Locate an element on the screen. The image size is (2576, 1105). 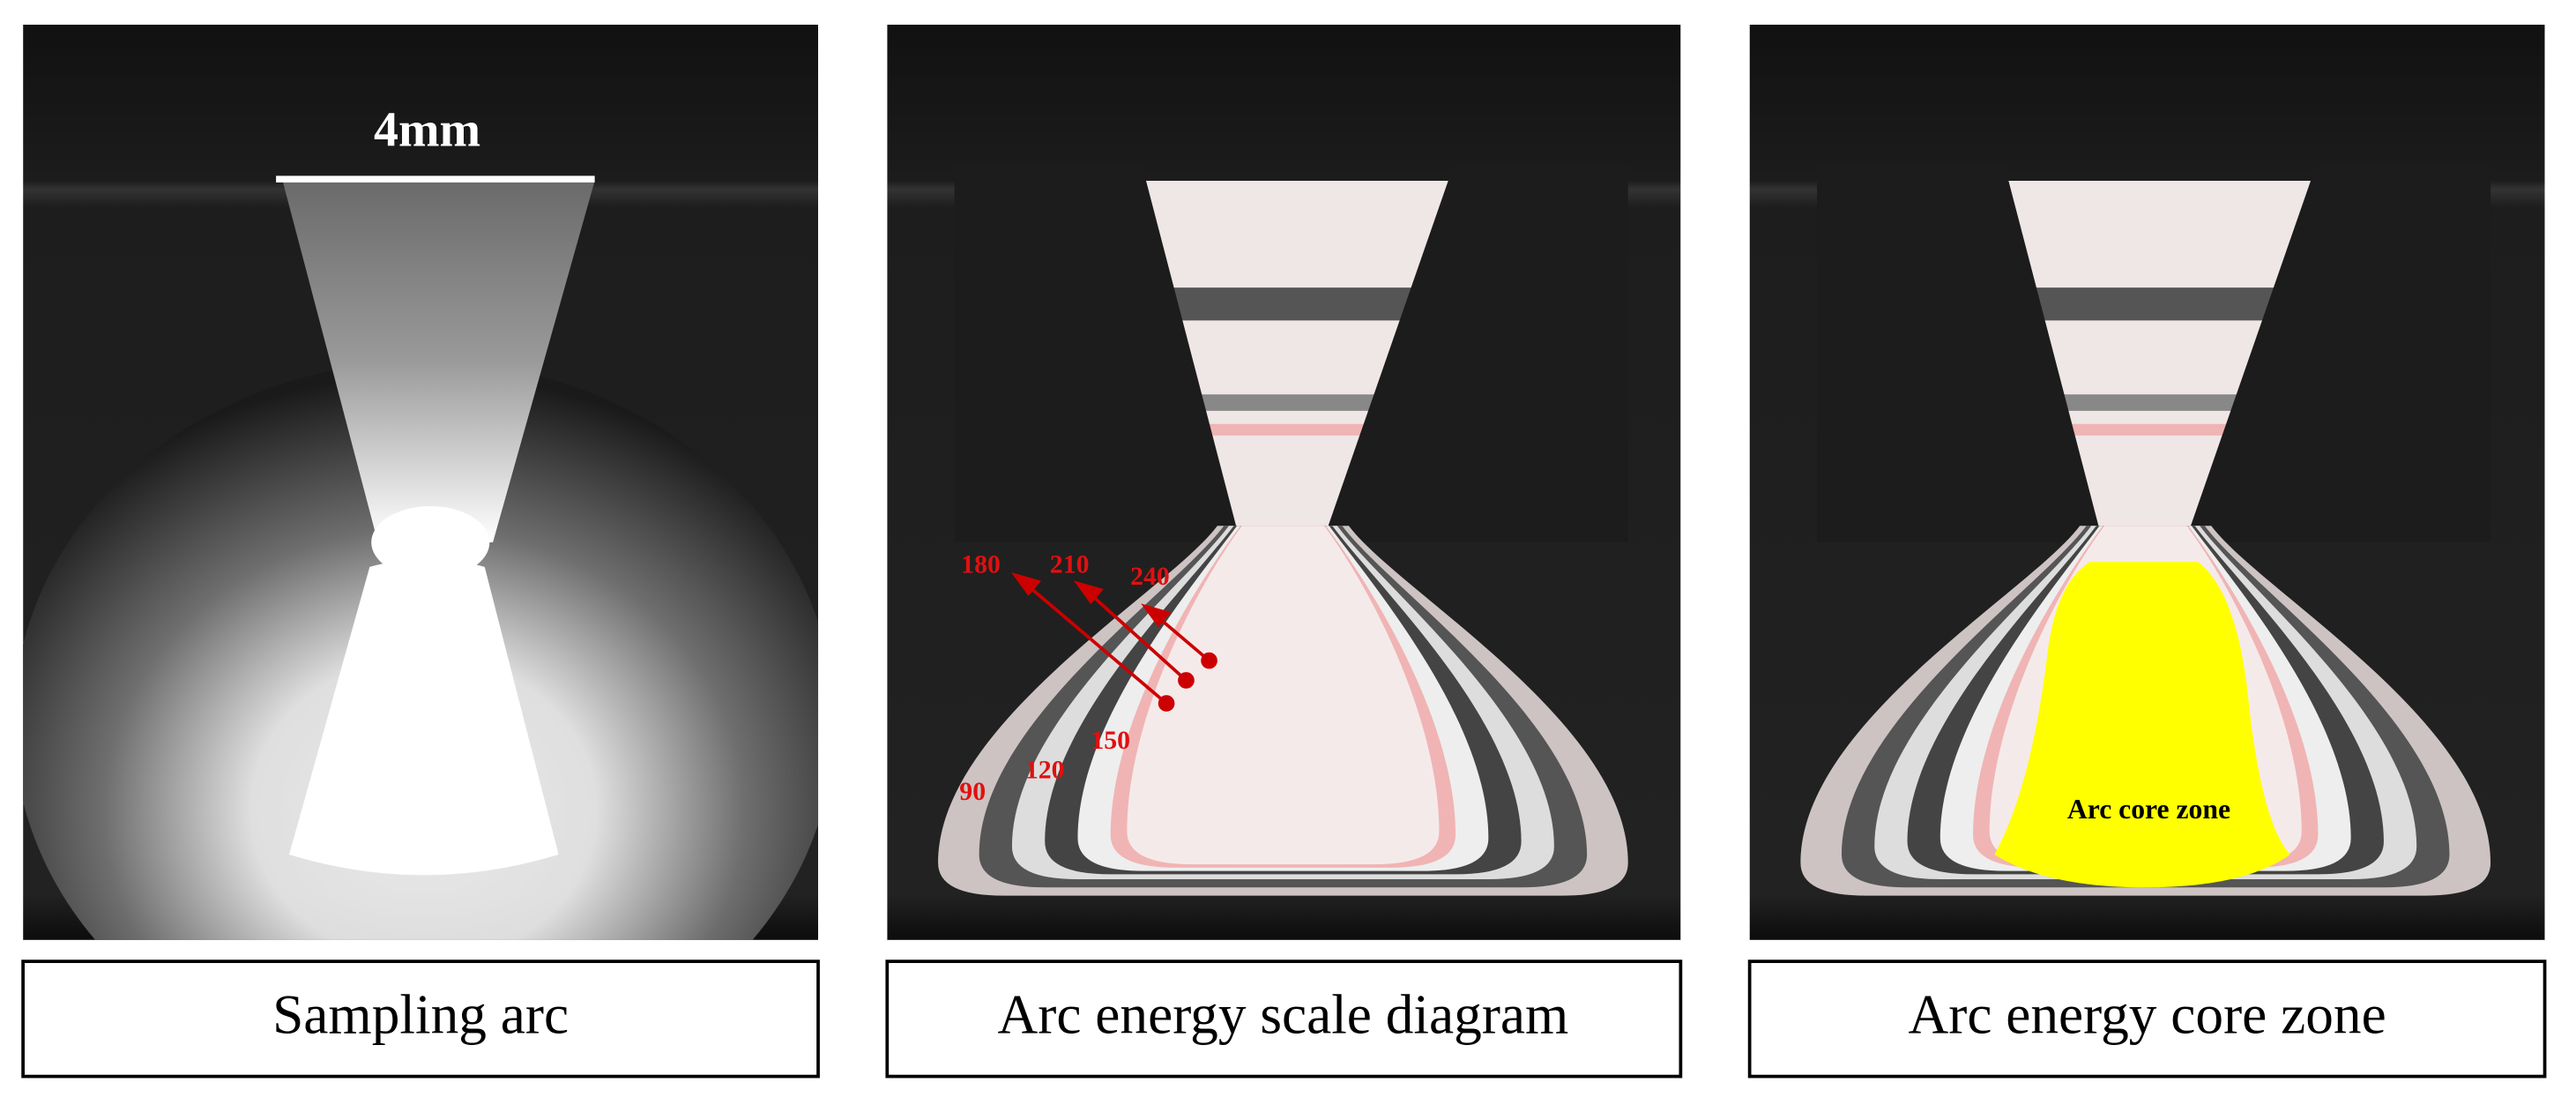
contour-labels: 180 210 240 150 120 90 is located at coordinates (1064, 678).